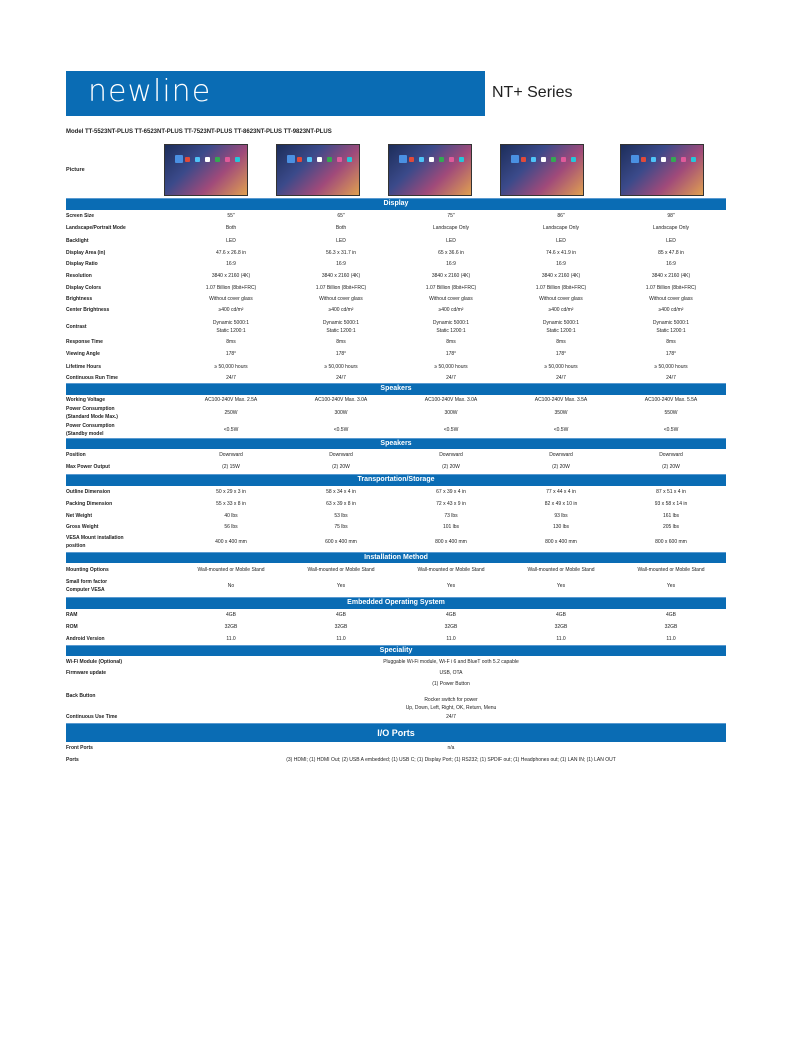 The image size is (802, 1037). I want to click on spec-value: 250W, so click(231, 413).